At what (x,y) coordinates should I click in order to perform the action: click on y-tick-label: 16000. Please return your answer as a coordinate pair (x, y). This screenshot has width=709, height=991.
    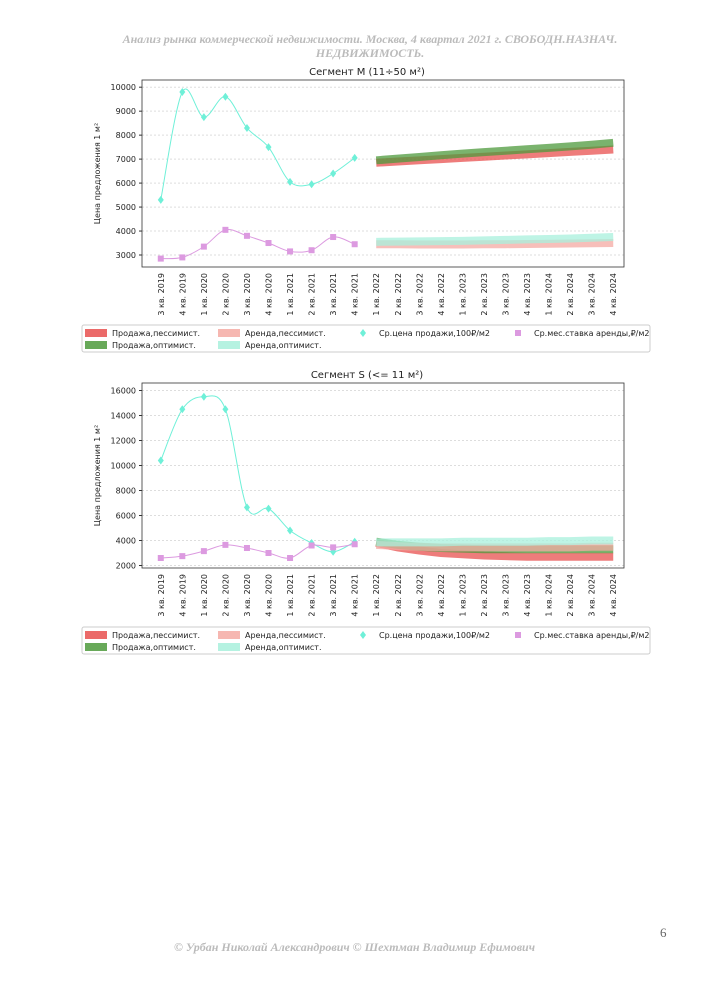
    Looking at the image, I should click on (123, 391).